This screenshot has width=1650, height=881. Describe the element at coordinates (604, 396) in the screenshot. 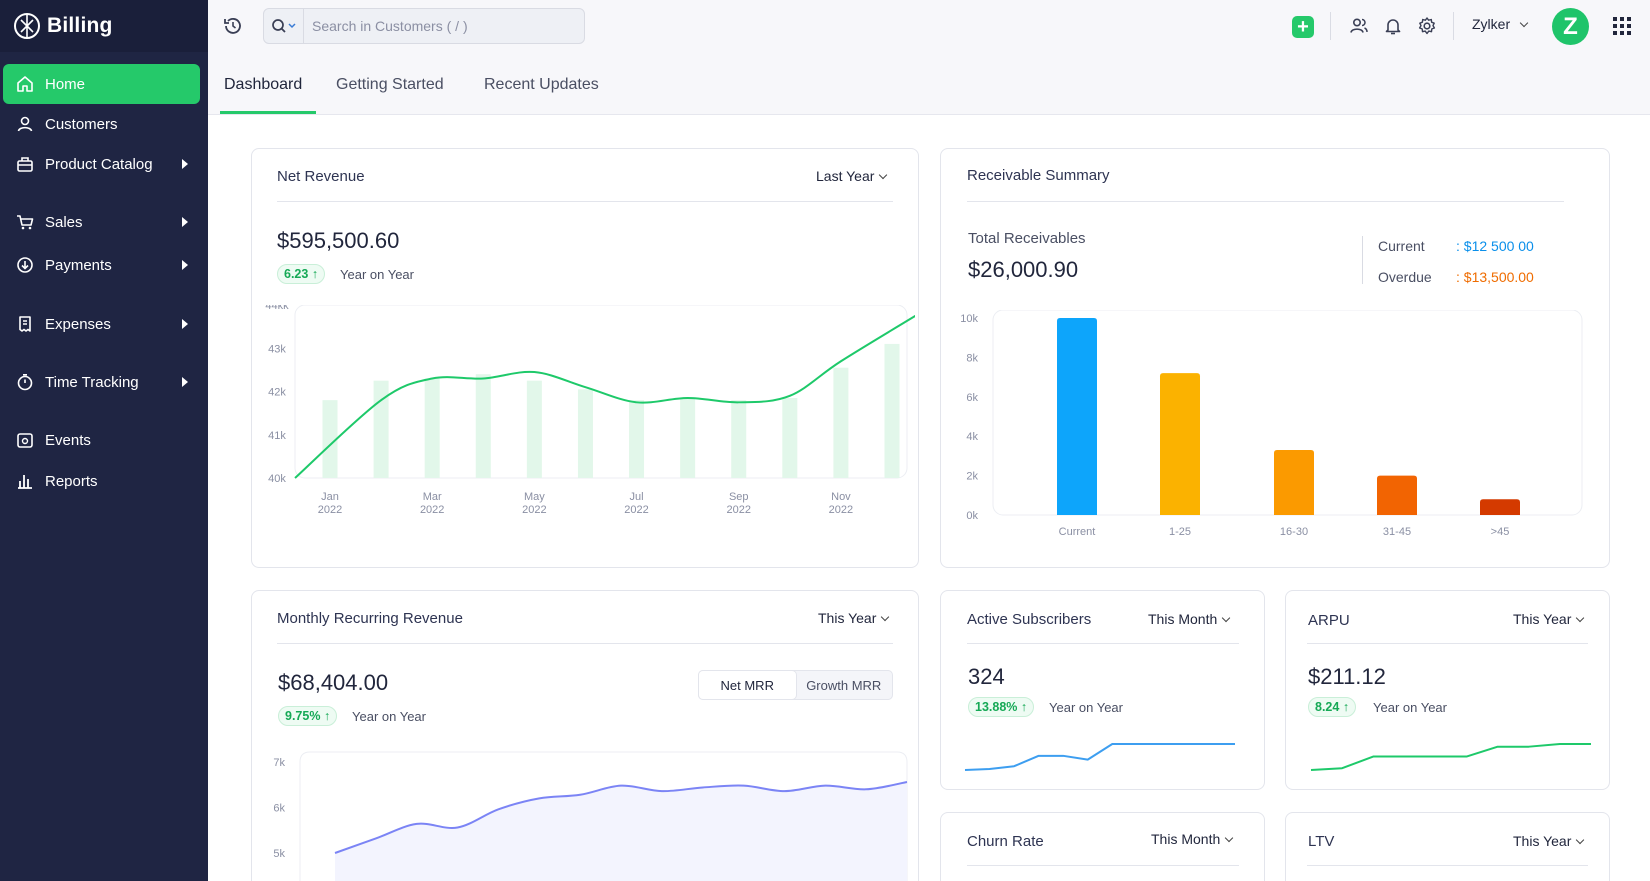

I see `series-line` at that location.